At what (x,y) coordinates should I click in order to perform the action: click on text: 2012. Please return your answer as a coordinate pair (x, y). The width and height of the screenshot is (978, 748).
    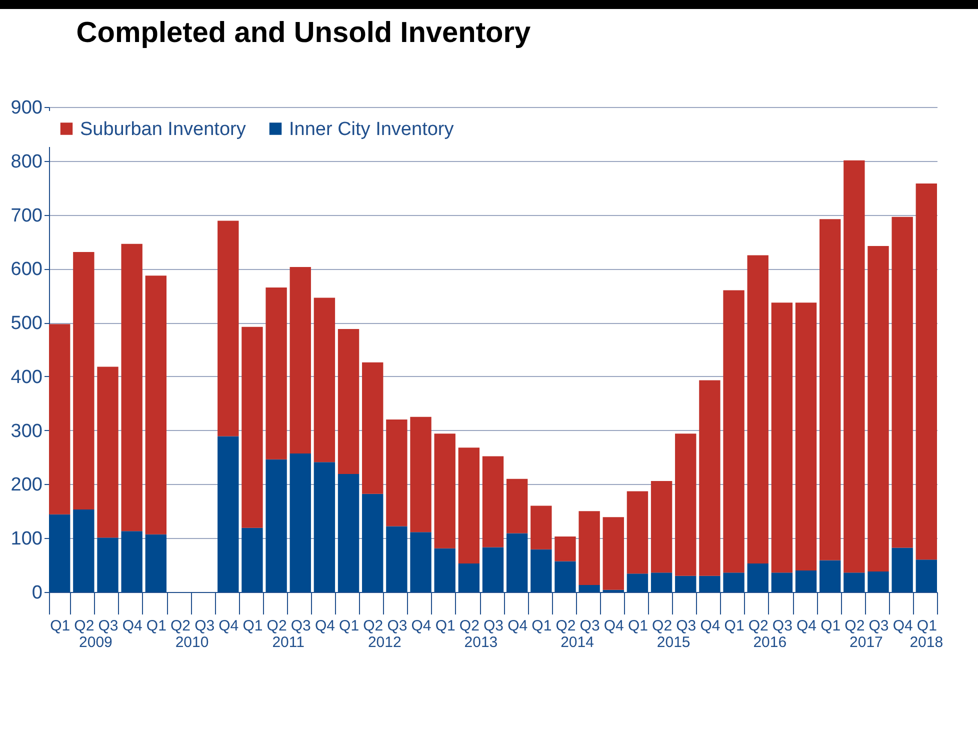
    Looking at the image, I should click on (385, 642).